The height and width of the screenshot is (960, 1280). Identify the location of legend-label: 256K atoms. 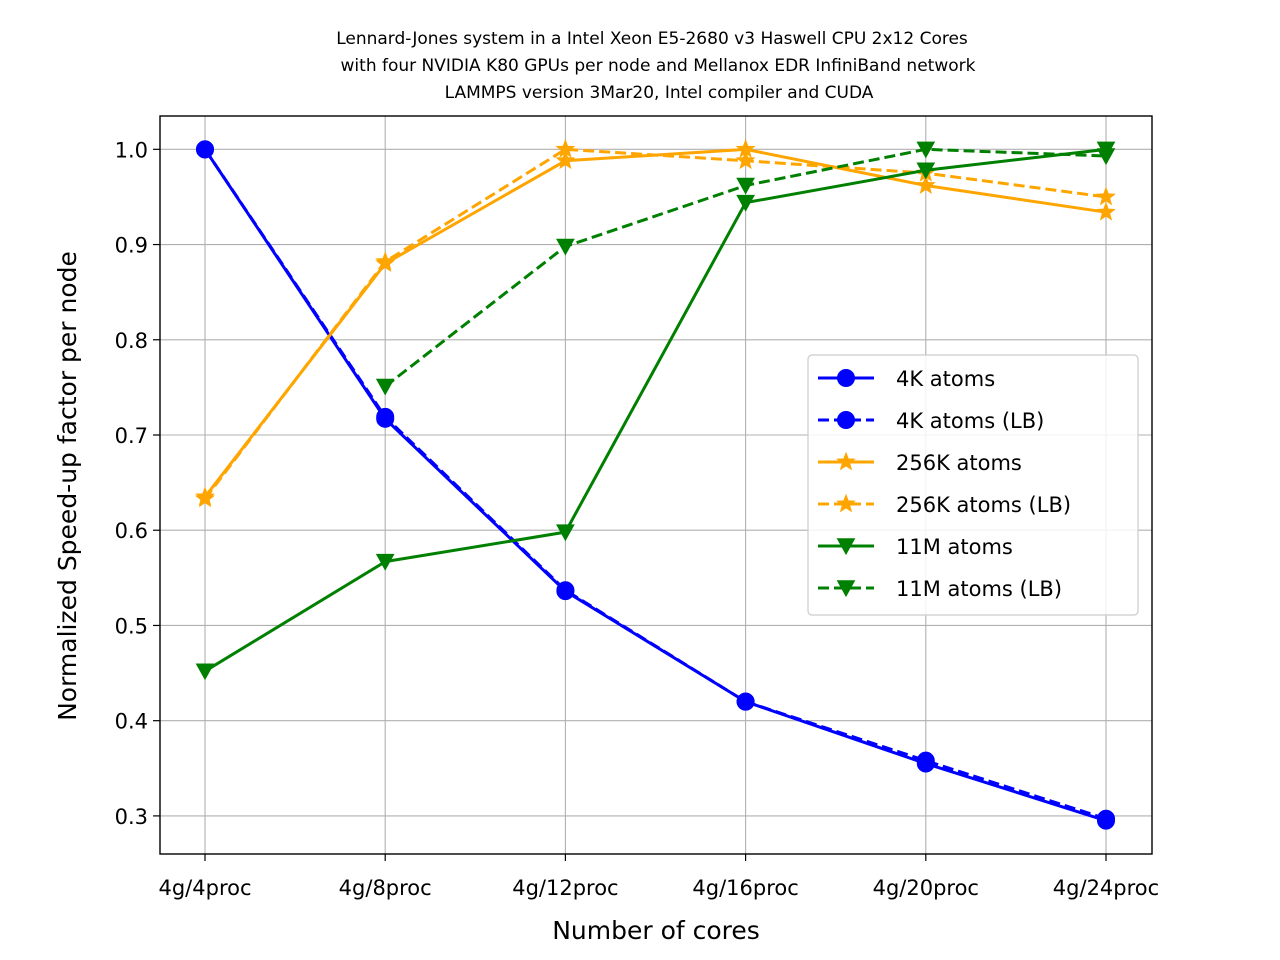
(959, 463).